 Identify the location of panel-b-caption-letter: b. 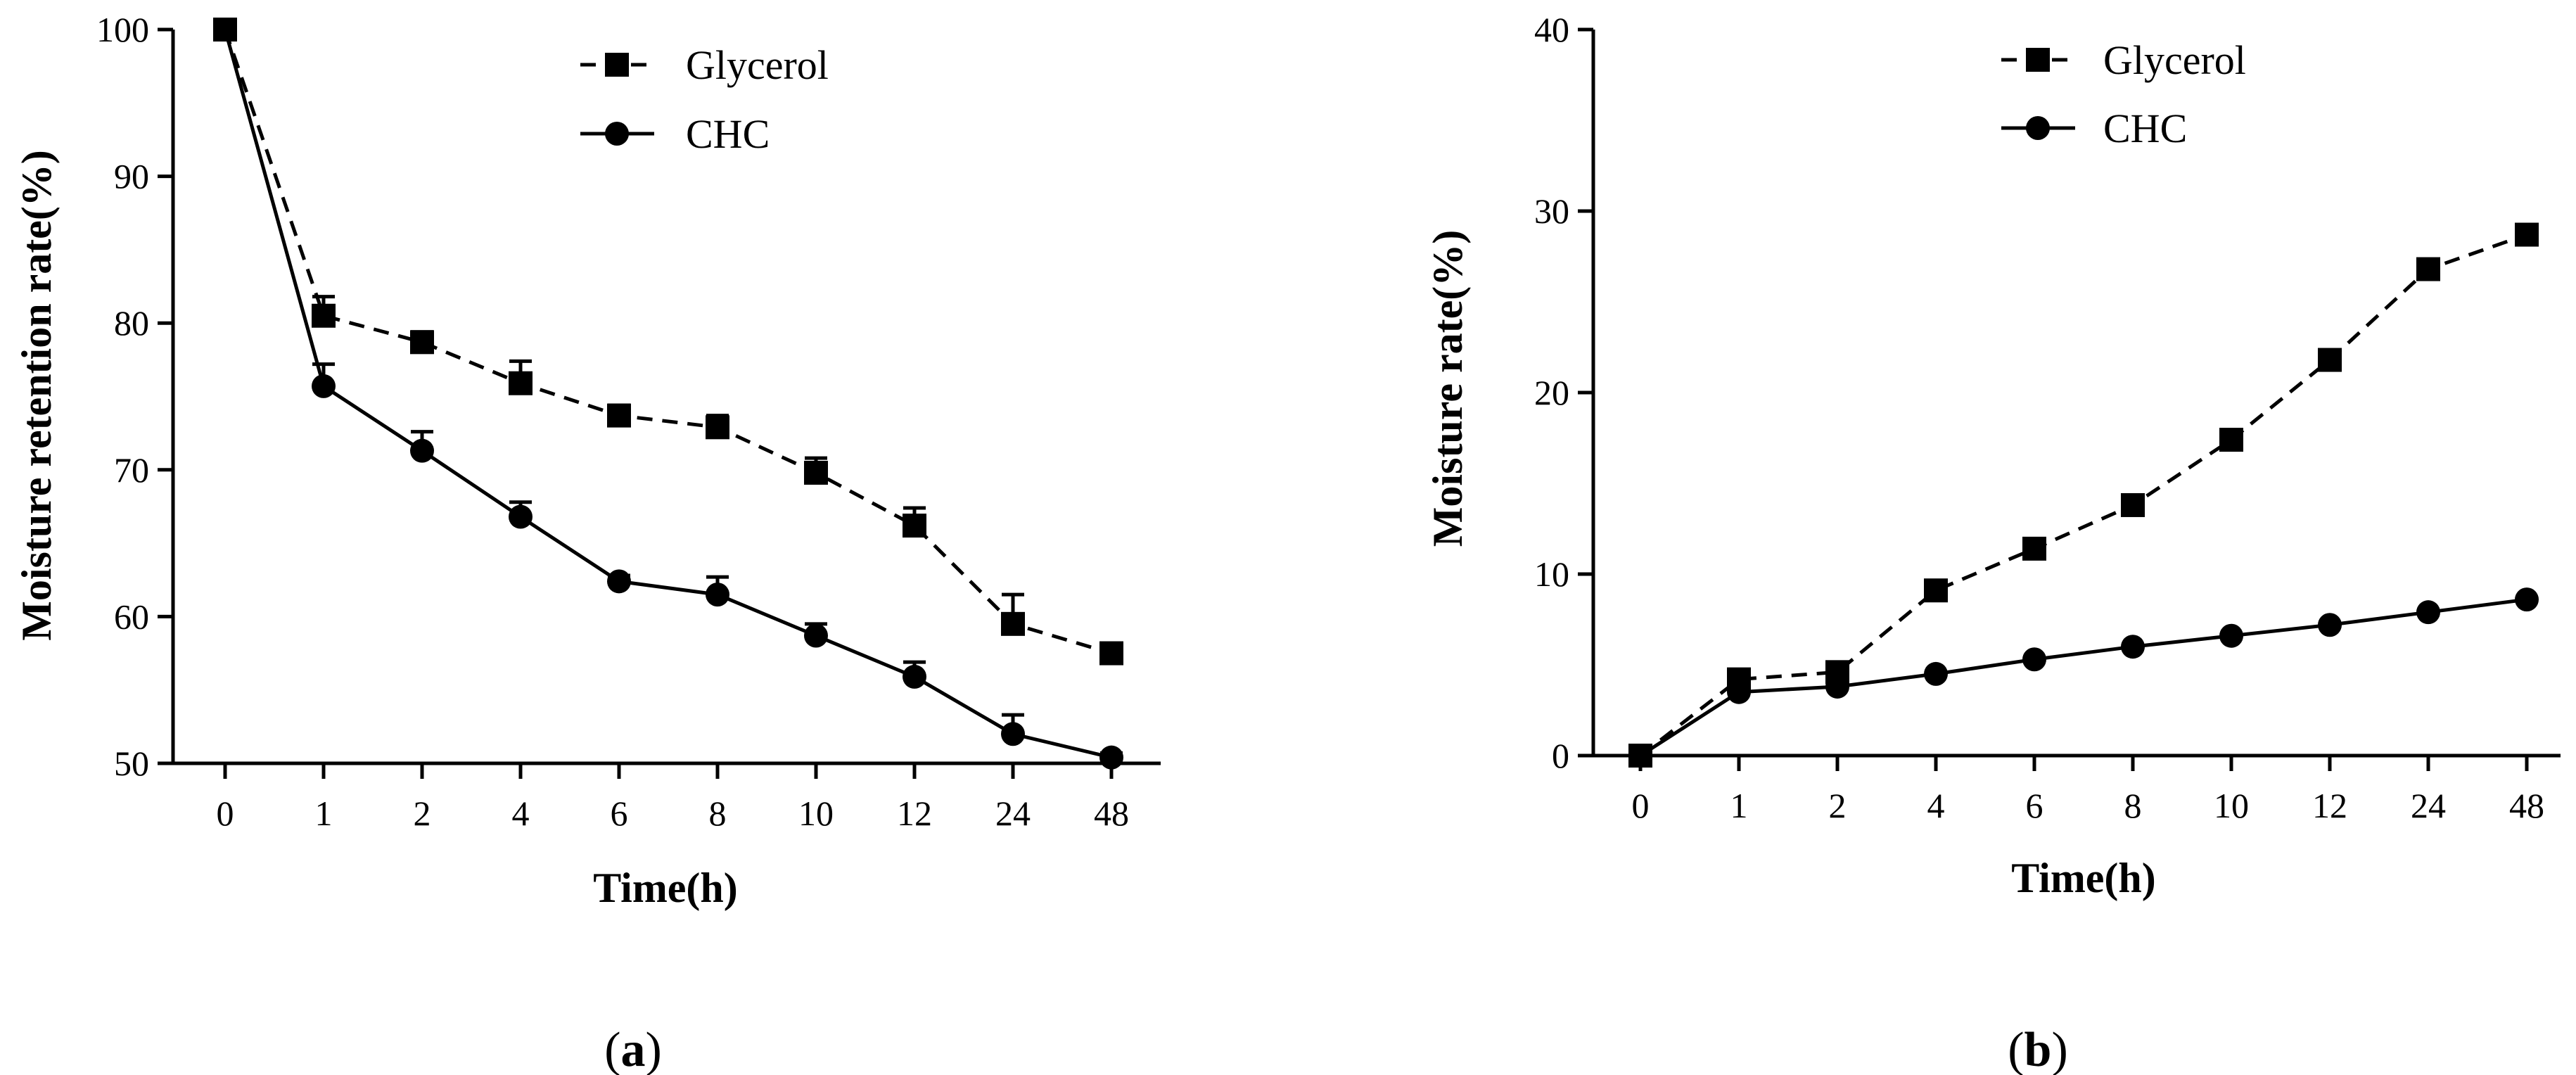
(2038, 1049).